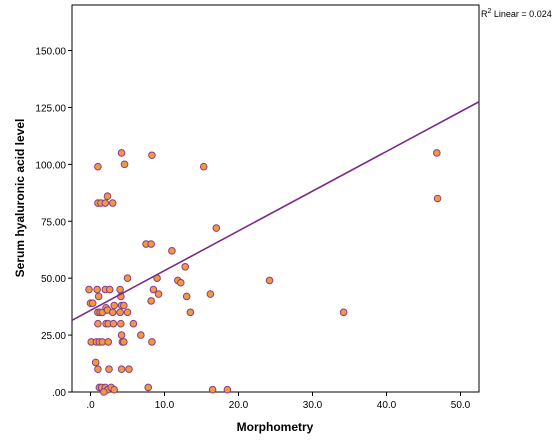 Image resolution: width=558 pixels, height=446 pixels. Describe the element at coordinates (53, 336) in the screenshot. I see `y-tick-label: 25.00` at that location.